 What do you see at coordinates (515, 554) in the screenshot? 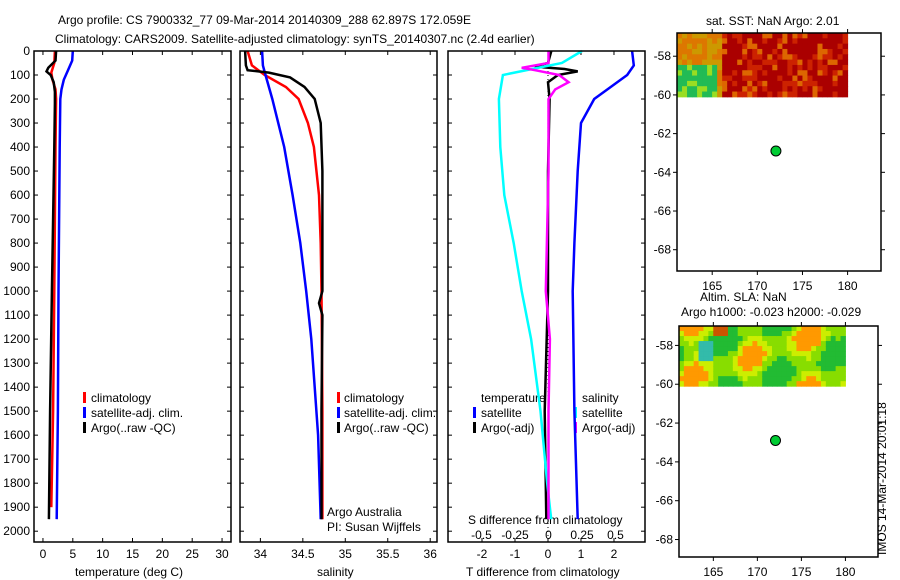
I see `x-tick-label: -1` at bounding box center [515, 554].